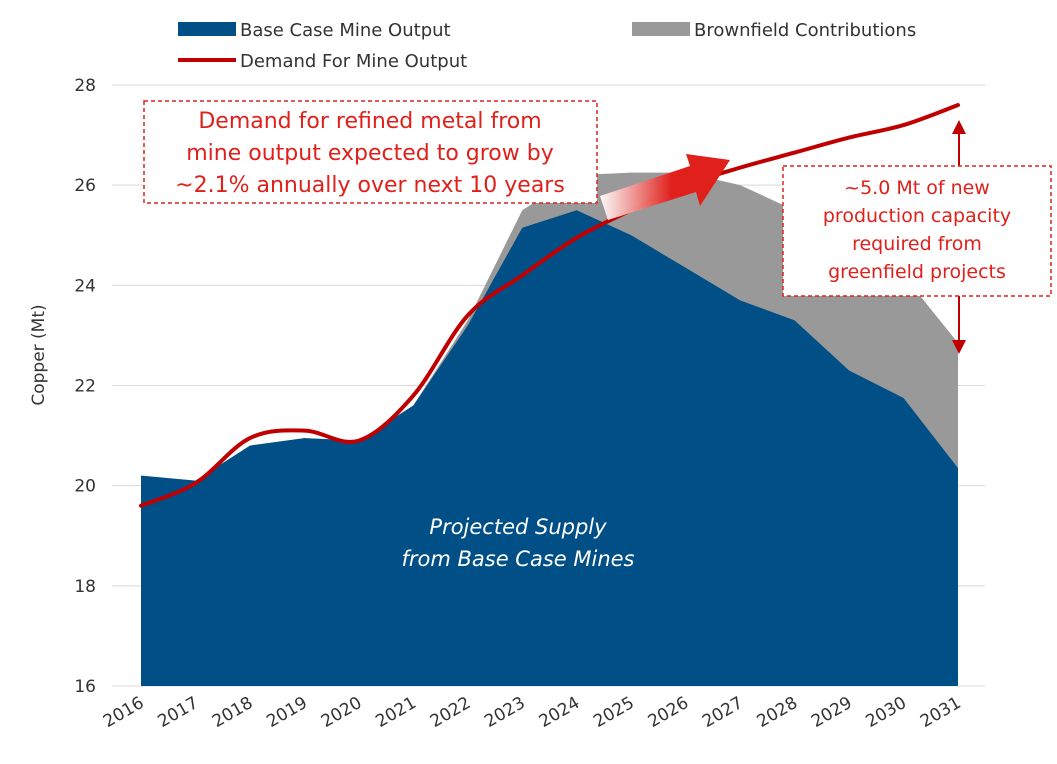 This screenshot has height=764, width=1057. I want to click on demand-growth-line-2: mine output expected to grow by, so click(370, 153).